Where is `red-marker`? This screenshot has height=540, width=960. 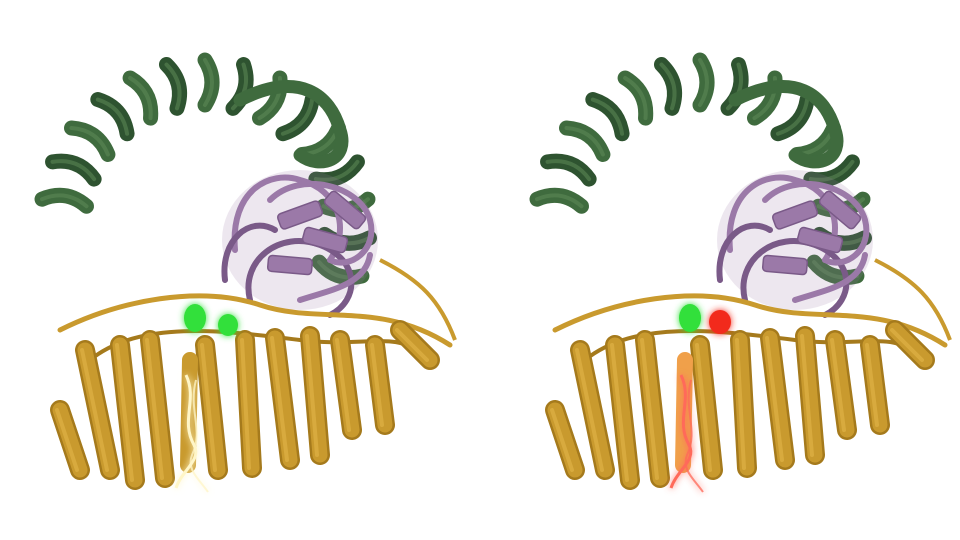
red-marker is located at coordinates (720, 322).